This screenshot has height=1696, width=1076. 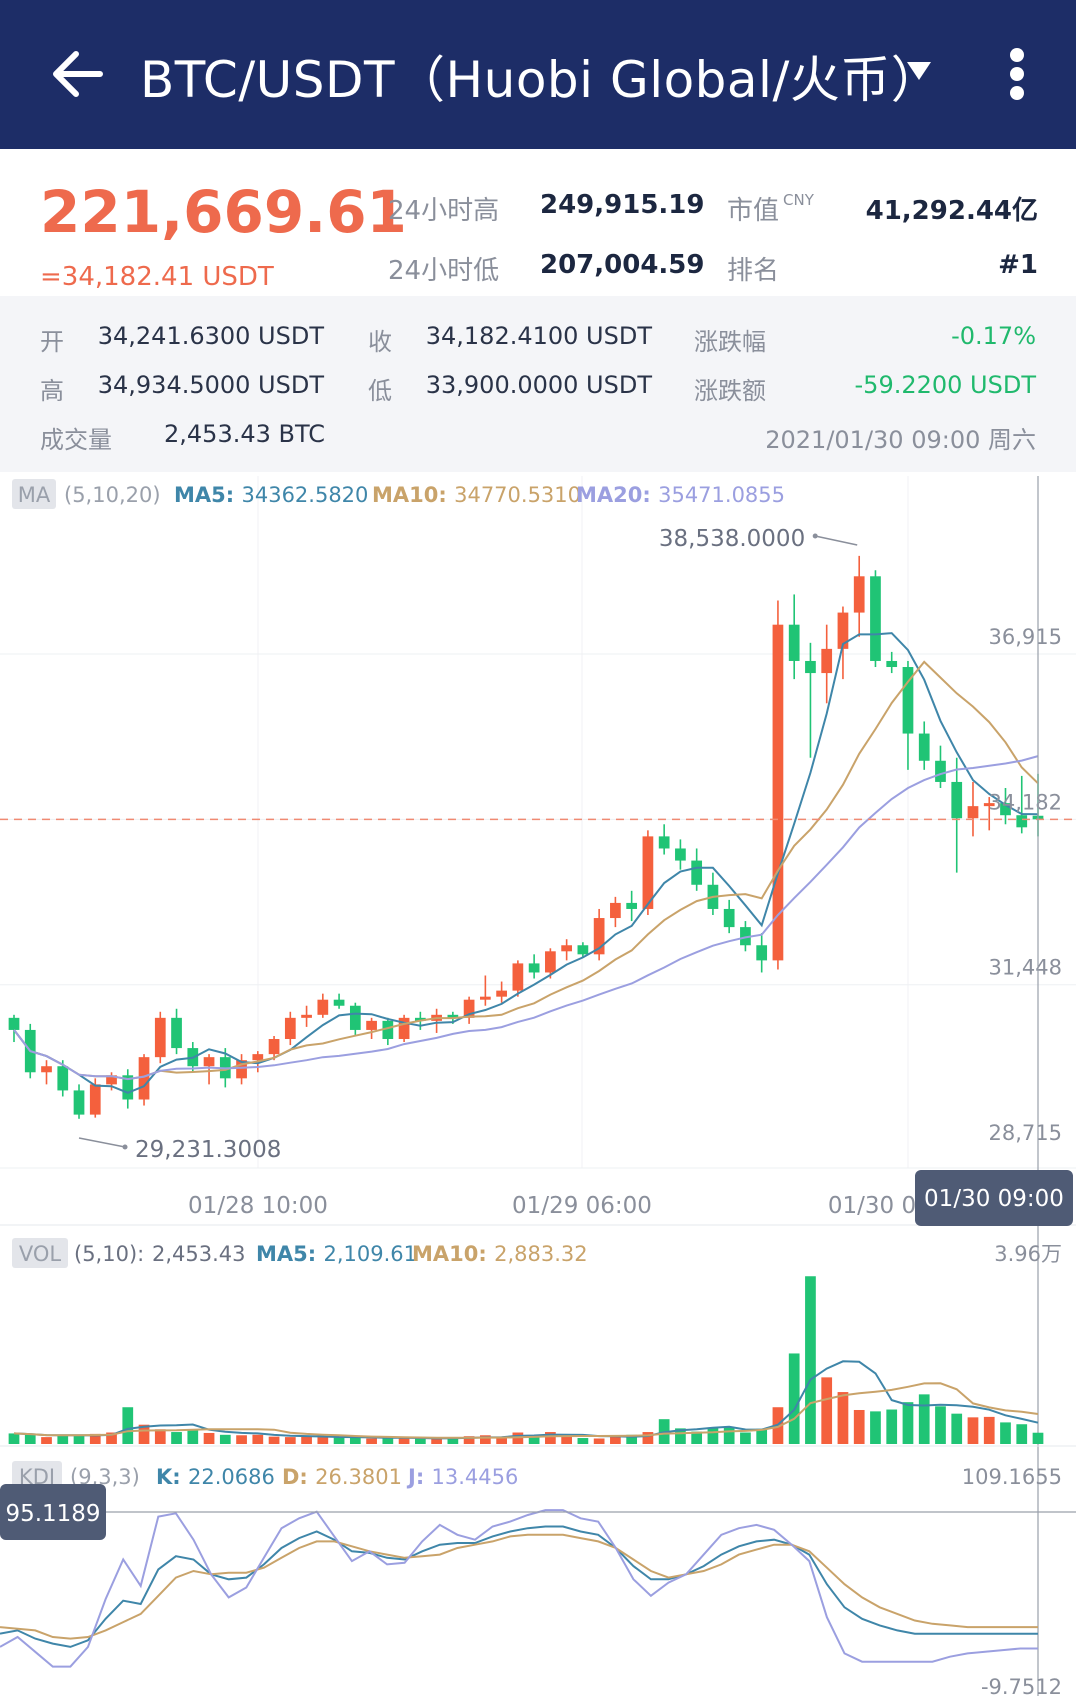 I want to click on kdj-d-line, so click(x=519, y=1586).